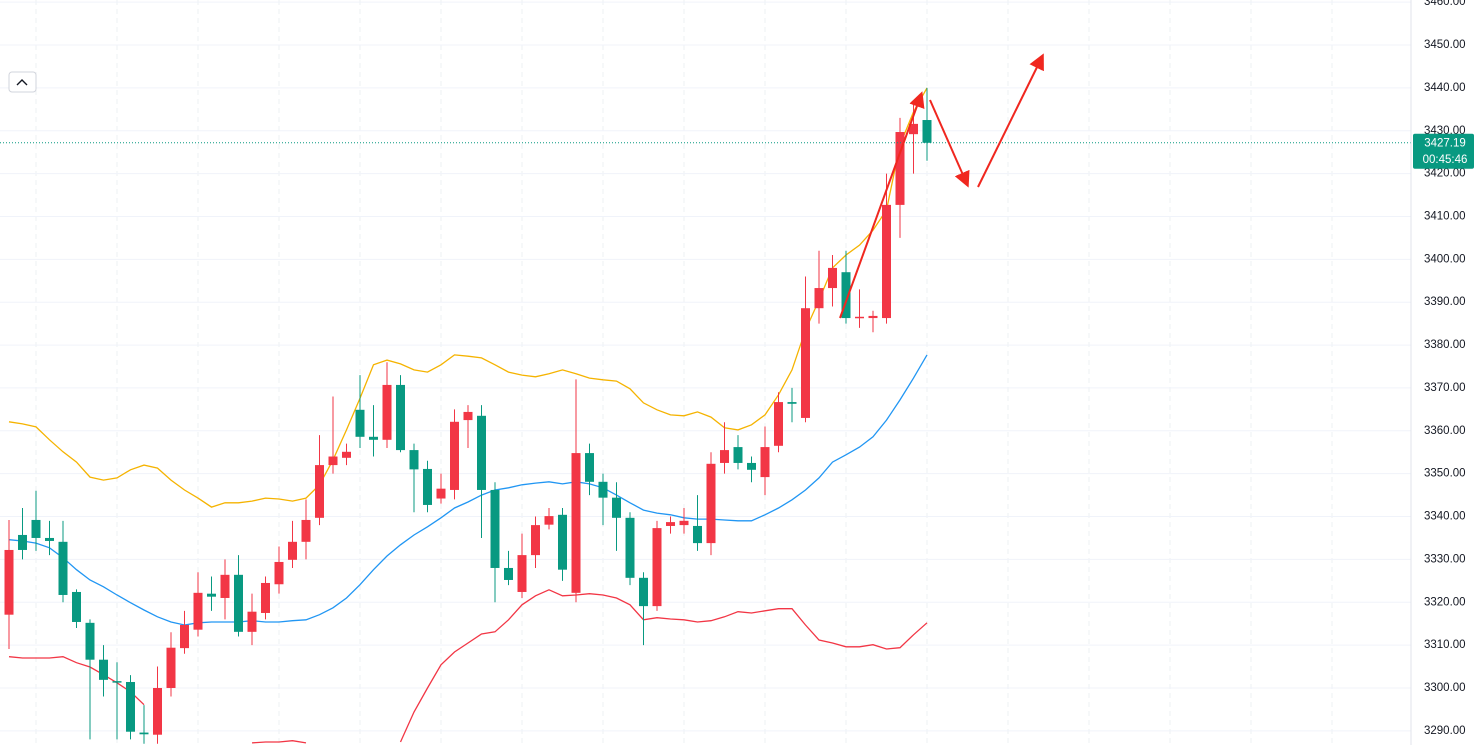 The image size is (1480, 745). I want to click on countdown-label: 00:45:46, so click(1445, 160).